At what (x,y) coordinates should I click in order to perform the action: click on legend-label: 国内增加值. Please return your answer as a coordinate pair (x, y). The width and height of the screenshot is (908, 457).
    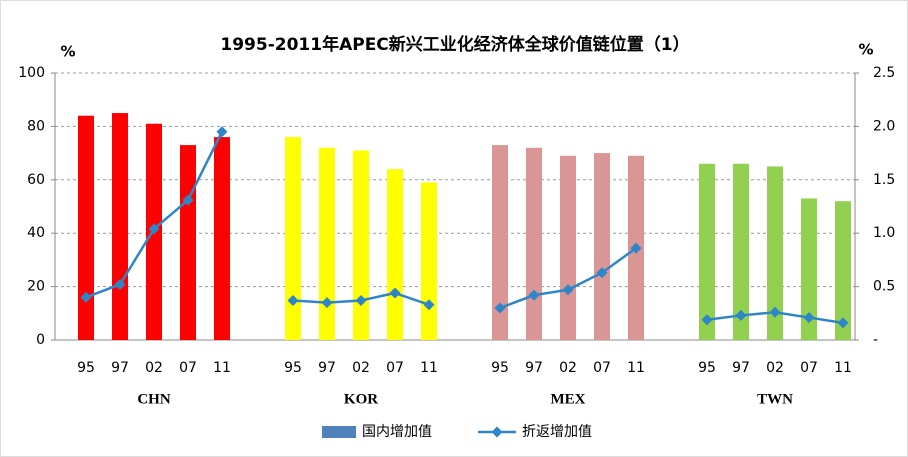
    Looking at the image, I should click on (397, 432).